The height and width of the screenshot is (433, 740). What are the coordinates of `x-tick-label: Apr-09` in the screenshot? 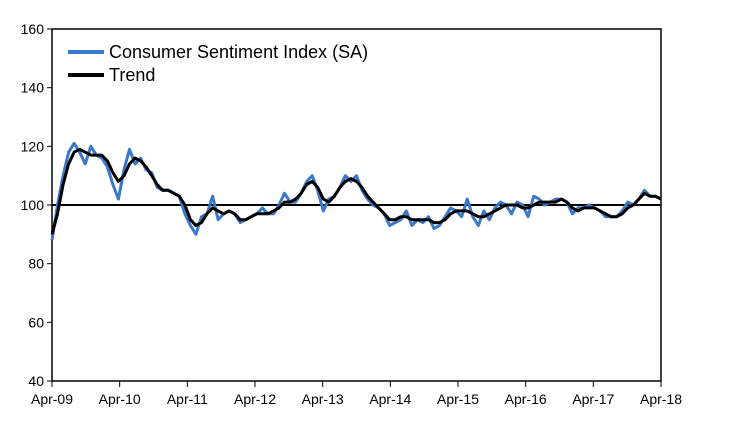 It's located at (52, 399).